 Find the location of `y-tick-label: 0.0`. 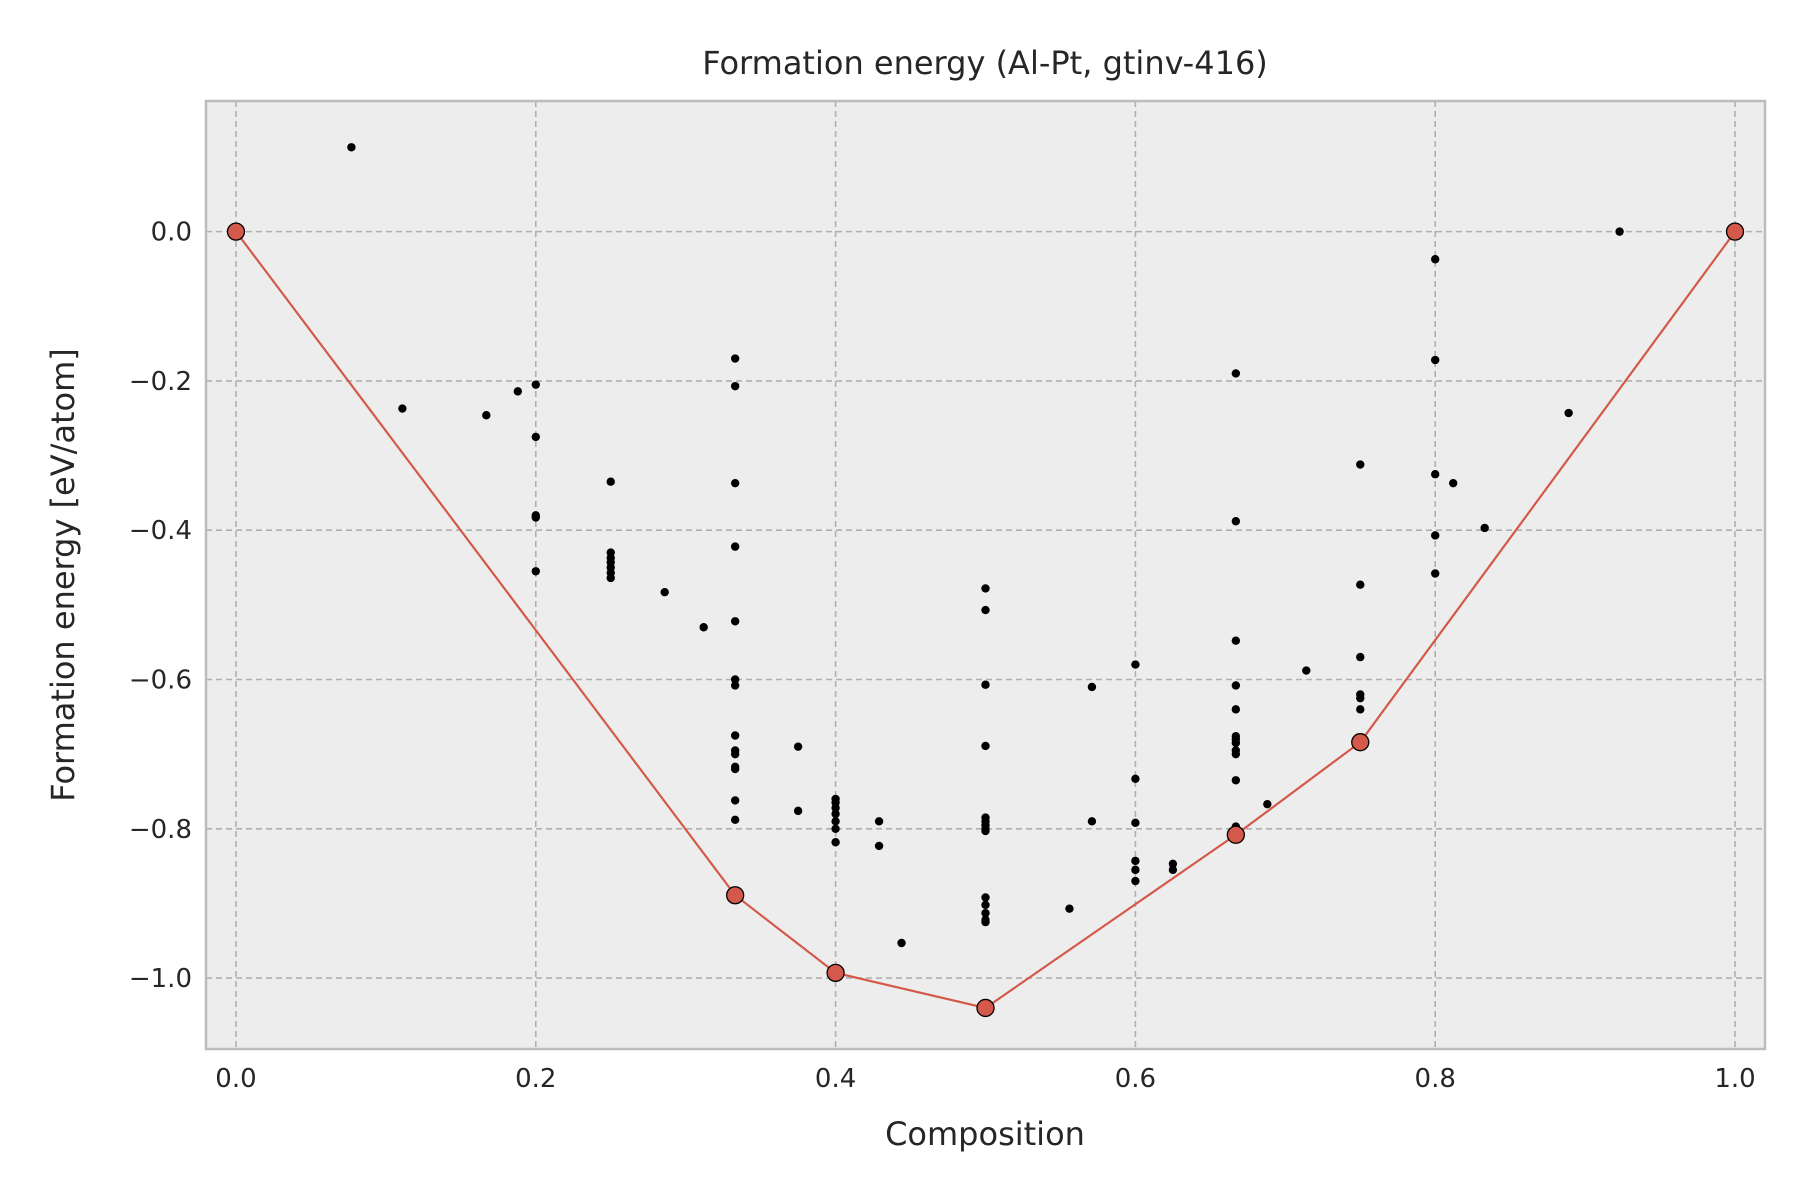

y-tick-label: 0.0 is located at coordinates (171, 233).